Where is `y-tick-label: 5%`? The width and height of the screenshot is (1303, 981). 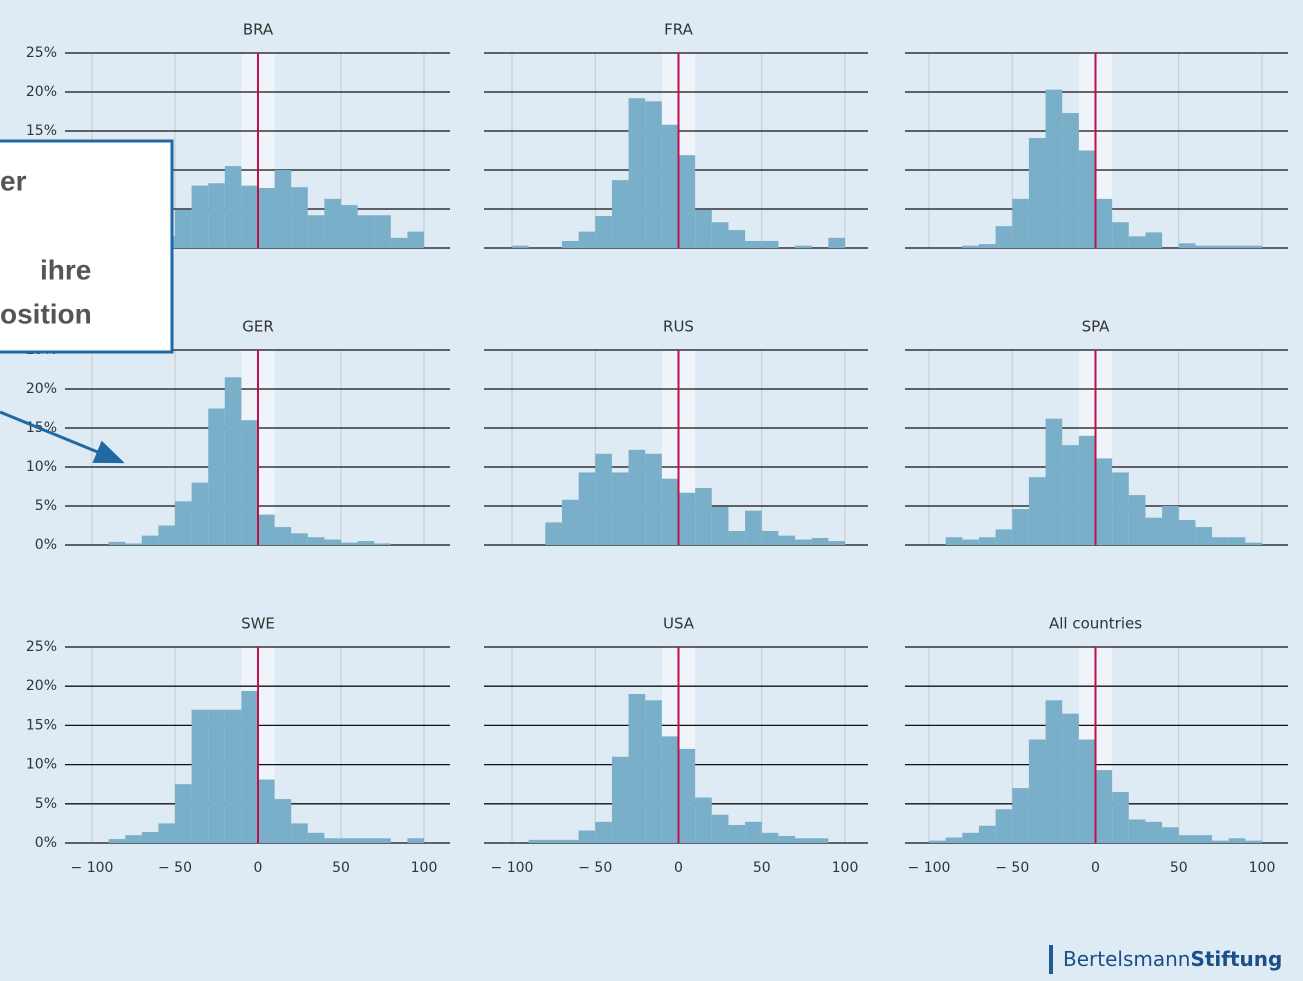 y-tick-label: 5% is located at coordinates (46, 804).